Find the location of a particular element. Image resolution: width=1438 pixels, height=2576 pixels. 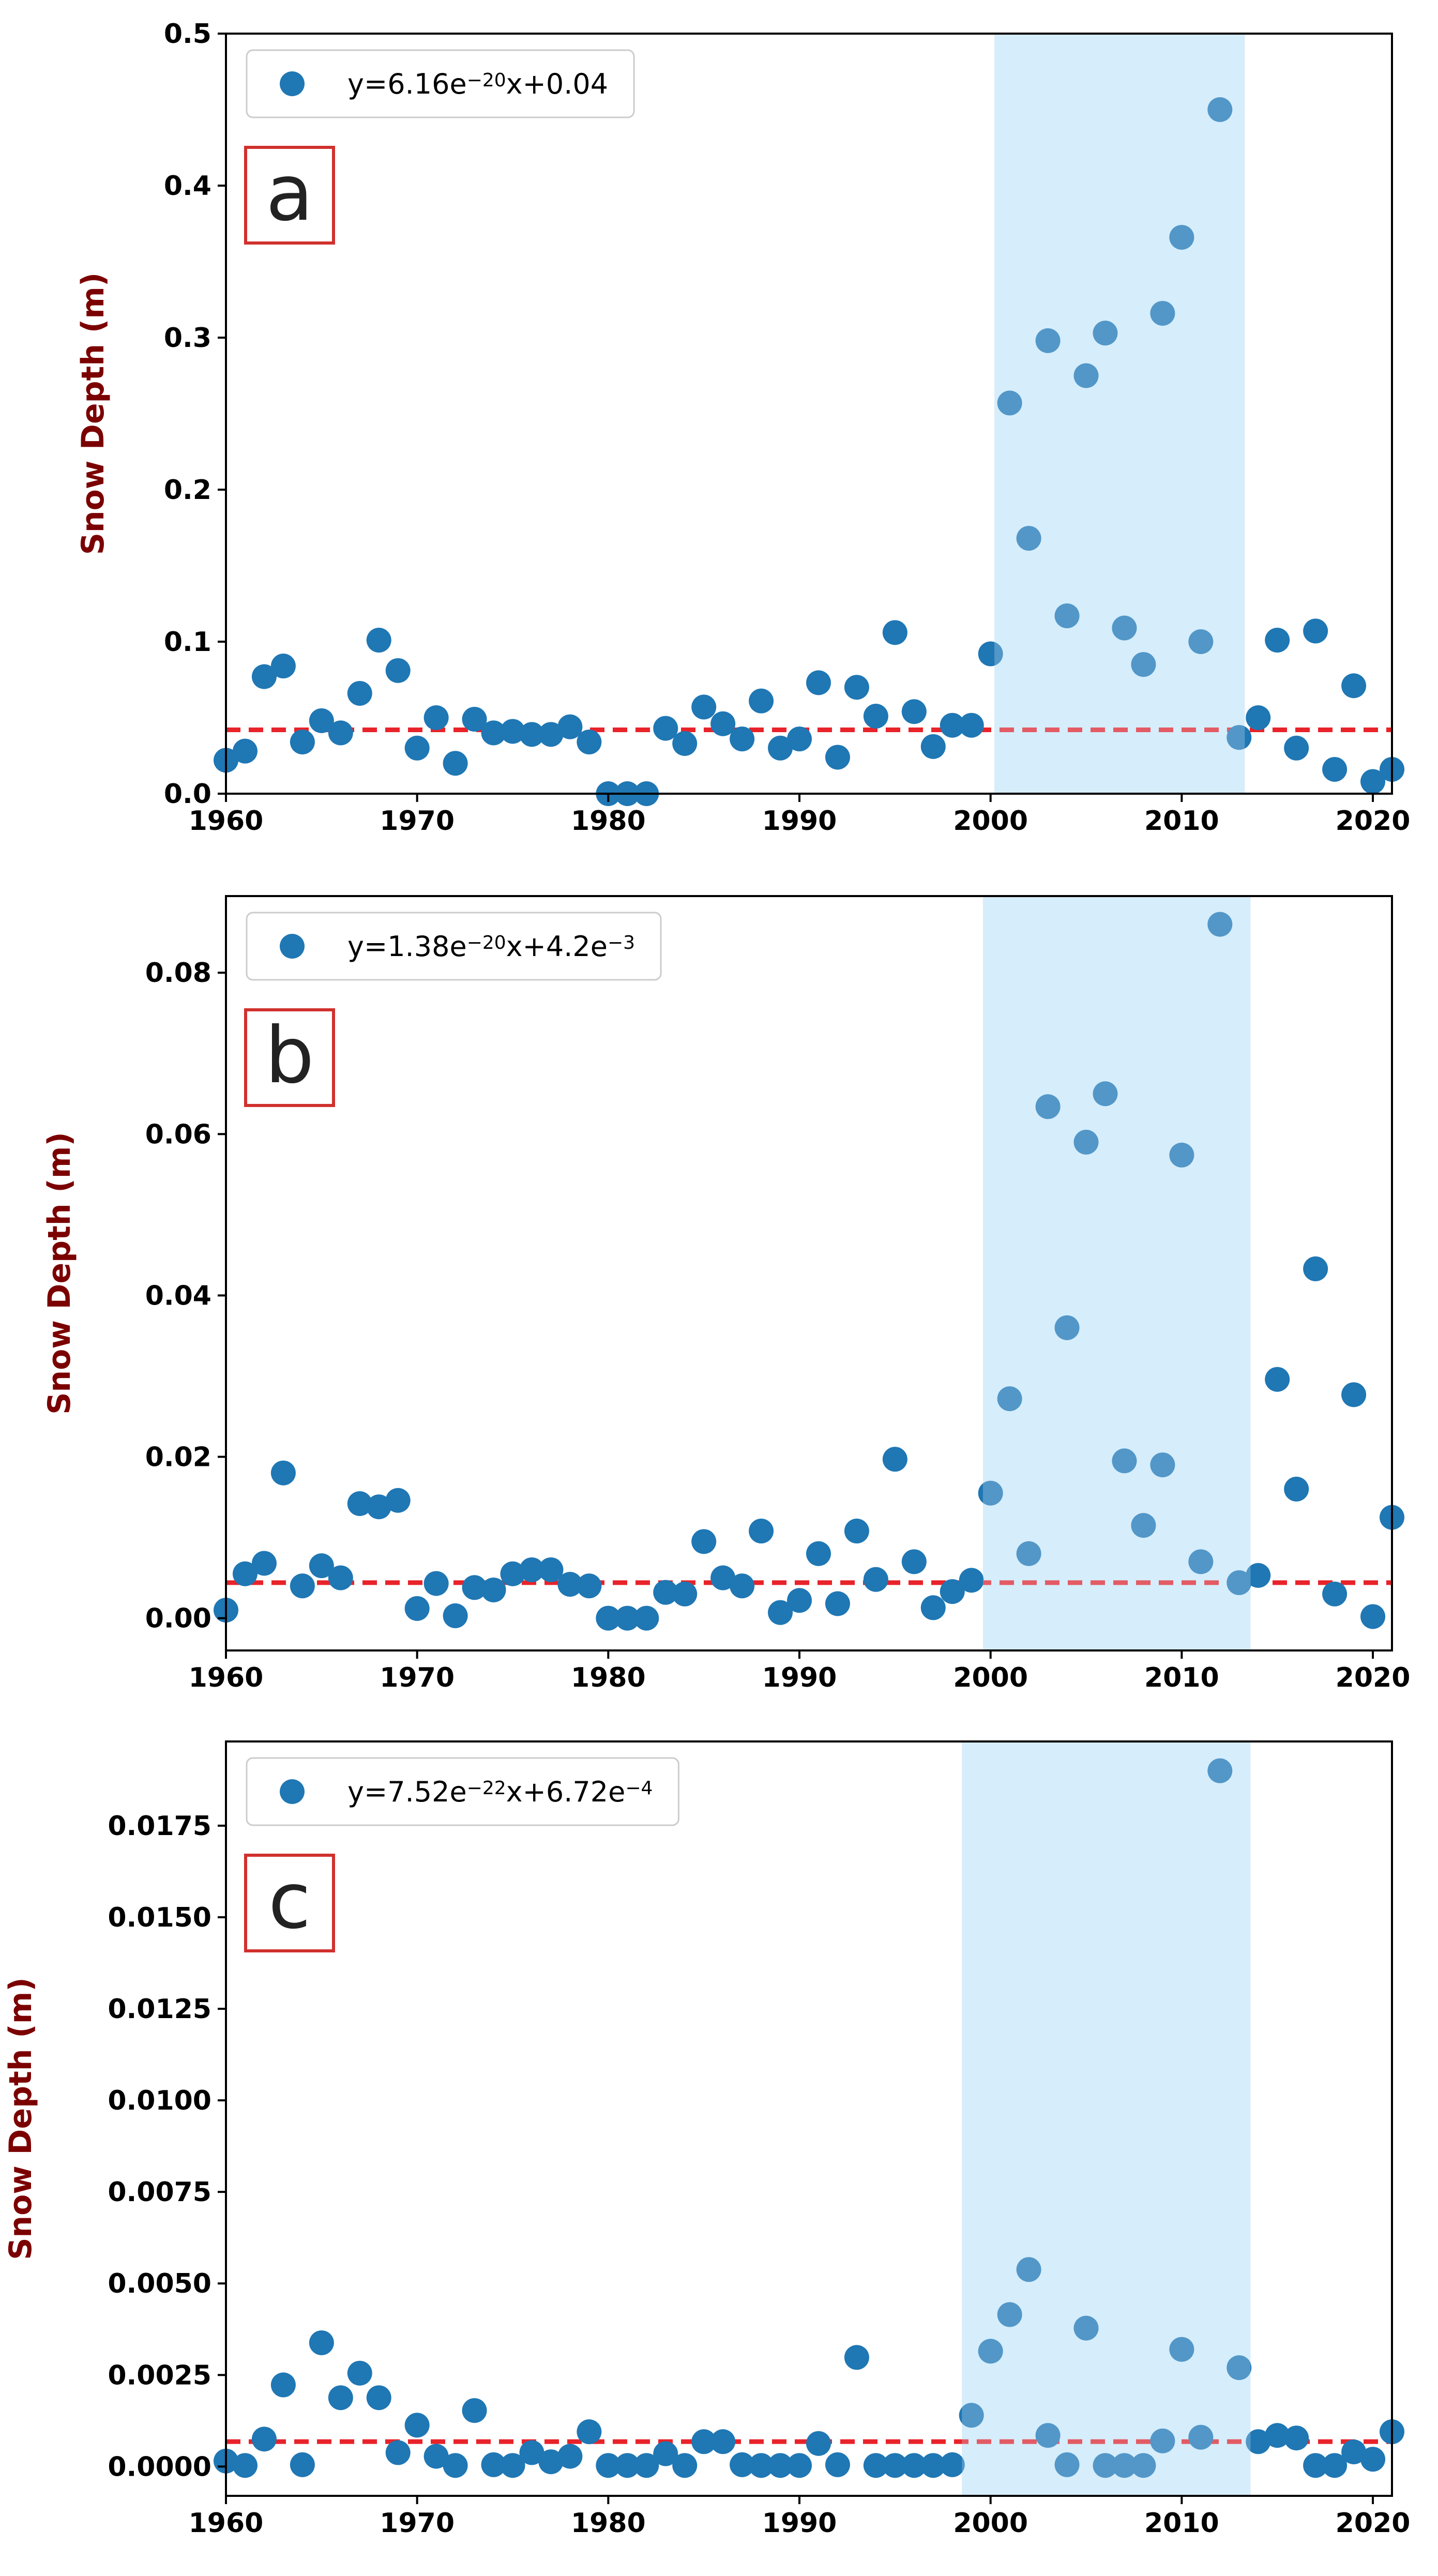

legend-text-segment: x+4.2e is located at coordinates (557, 947).